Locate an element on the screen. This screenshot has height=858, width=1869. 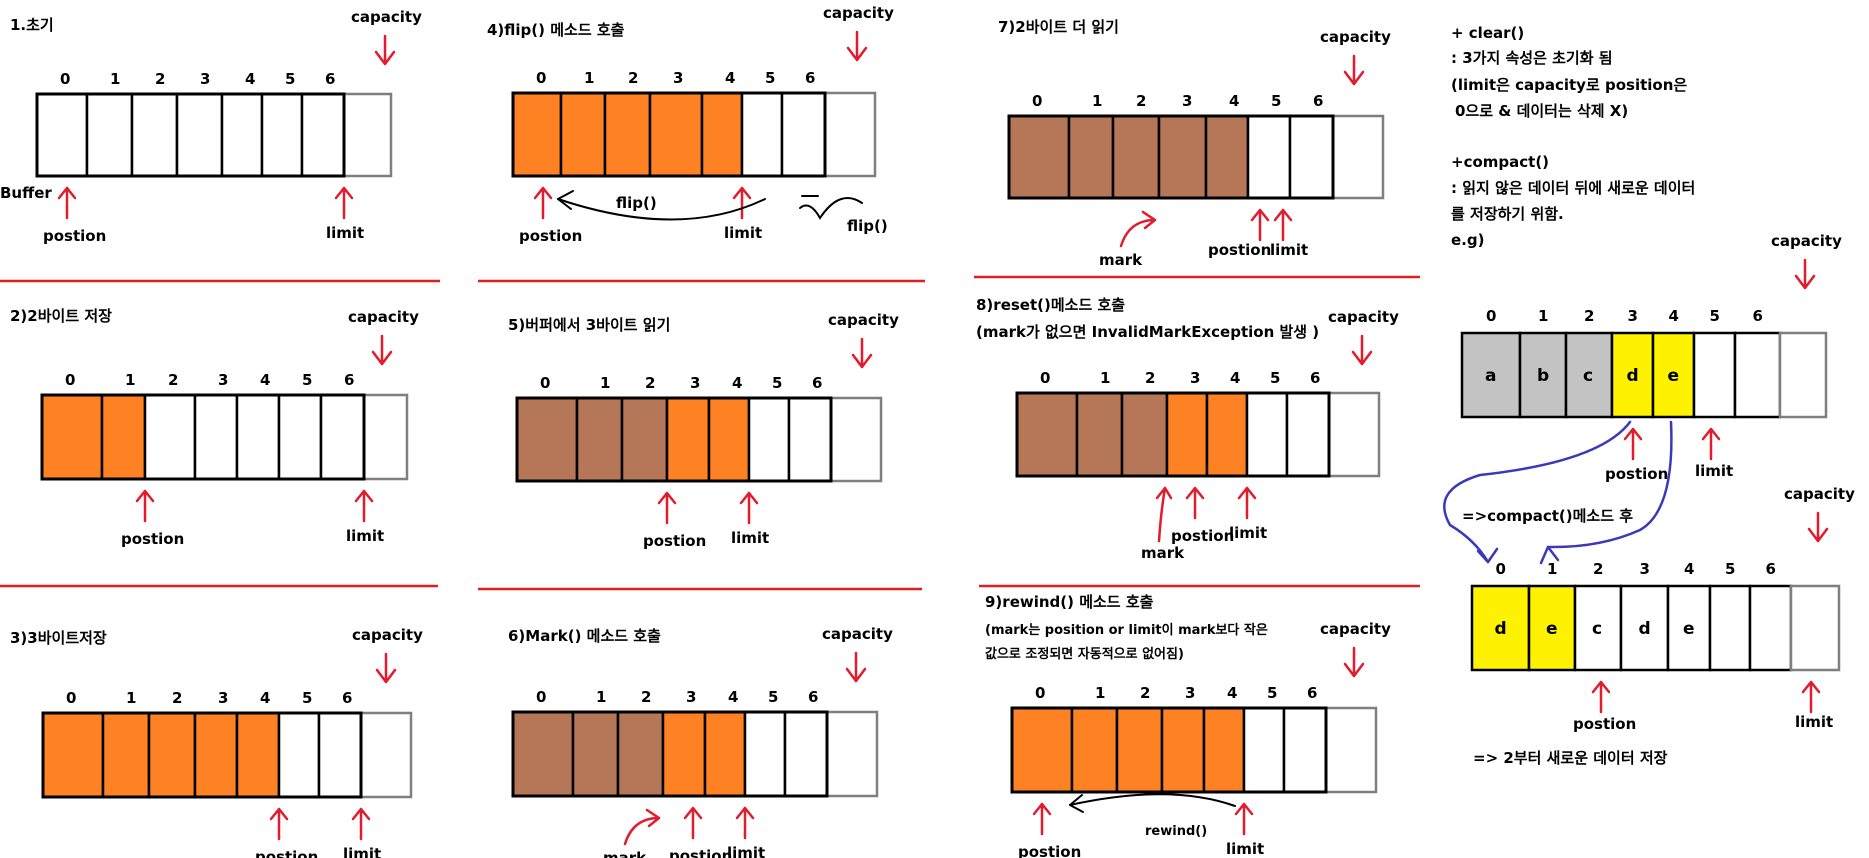
clear-line-1: : 3가지 속성은 초기화 됨 is located at coordinates (1532, 58).